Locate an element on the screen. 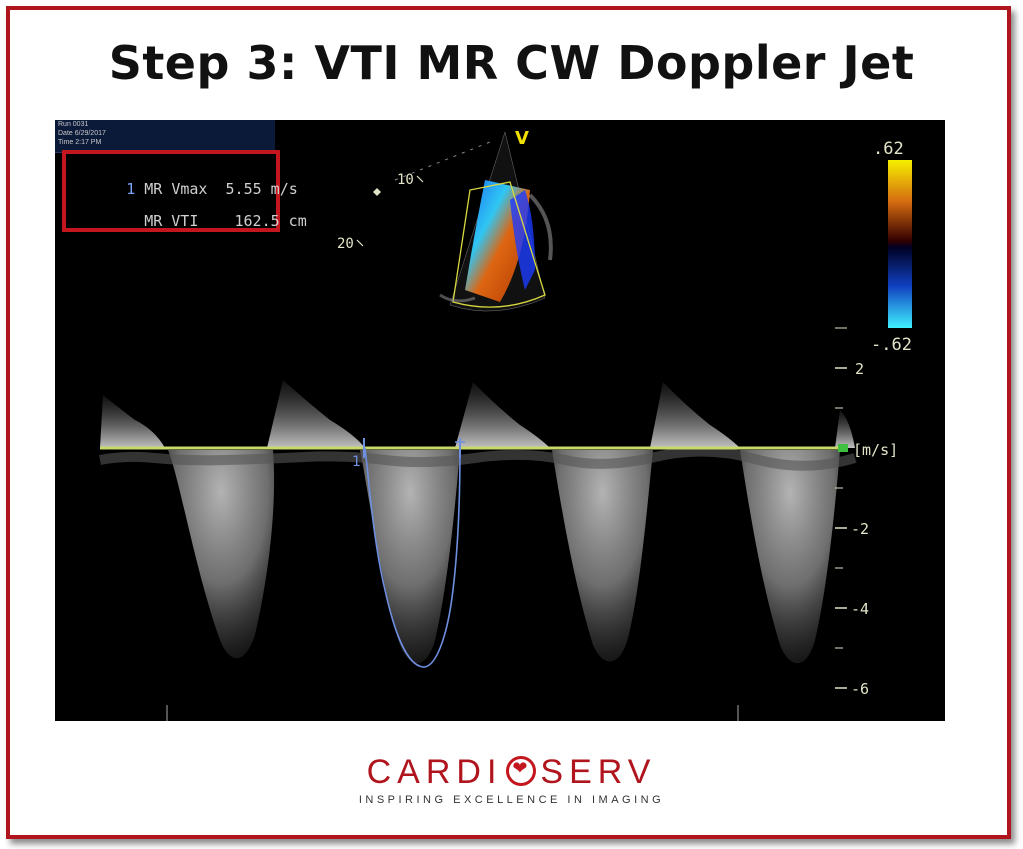 This screenshot has height=849, width=1023. measurement-row-vmax: 1 MR Vmax 5.55 m/s is located at coordinates (185, 189).